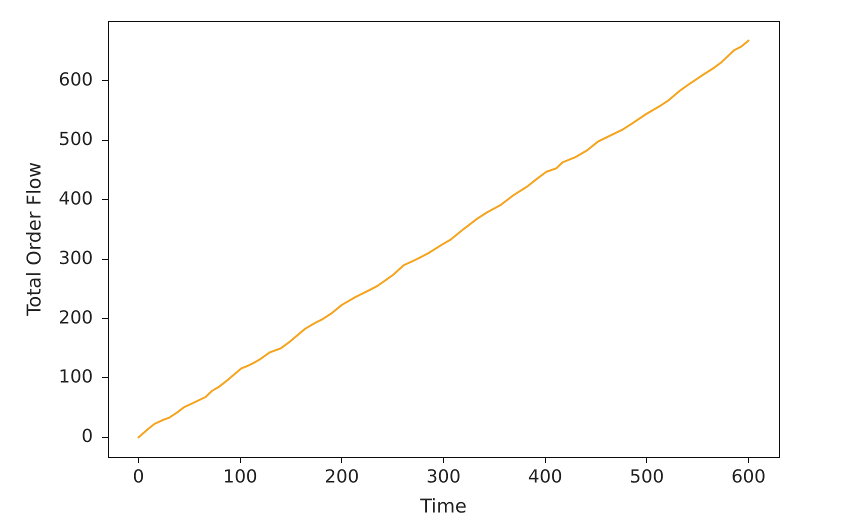  I want to click on x-axis-title: Time, so click(443, 507).